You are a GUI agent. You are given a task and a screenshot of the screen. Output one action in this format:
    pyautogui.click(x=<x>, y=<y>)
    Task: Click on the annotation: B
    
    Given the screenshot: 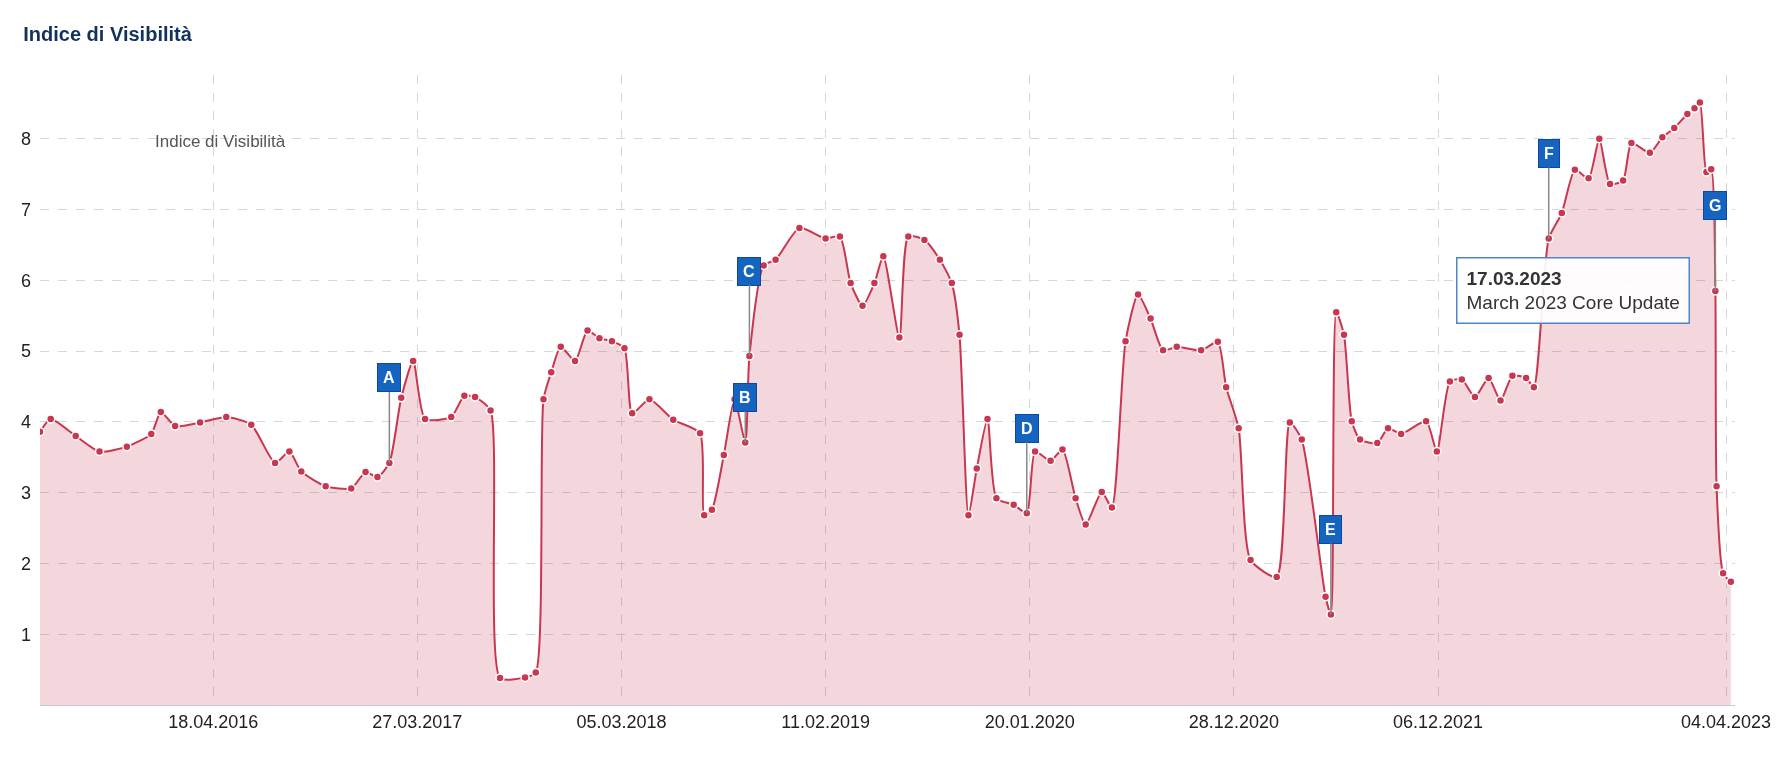 What is the action you would take?
    pyautogui.click(x=745, y=397)
    